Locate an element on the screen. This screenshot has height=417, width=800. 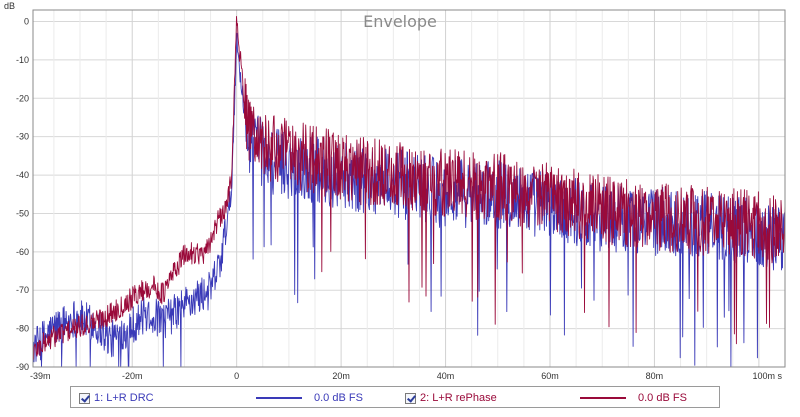
y-tick-label: -80 is located at coordinates (22, 329).